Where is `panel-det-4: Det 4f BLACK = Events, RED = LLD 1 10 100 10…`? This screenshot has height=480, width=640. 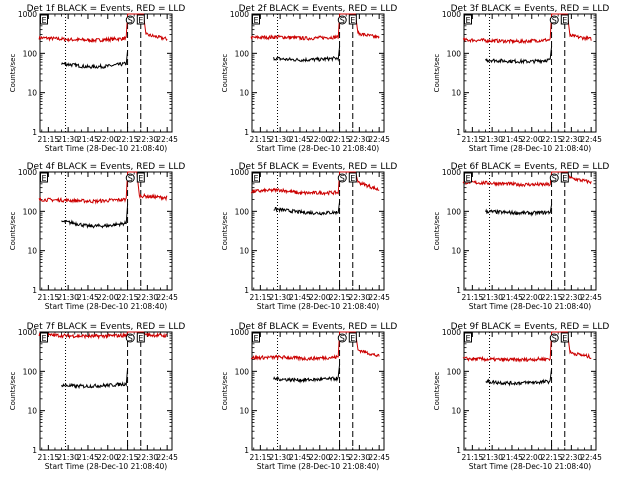 panel-det-4: Det 4f BLACK = Events, RED = LLD 1 10 100 10… is located at coordinates (97, 236).